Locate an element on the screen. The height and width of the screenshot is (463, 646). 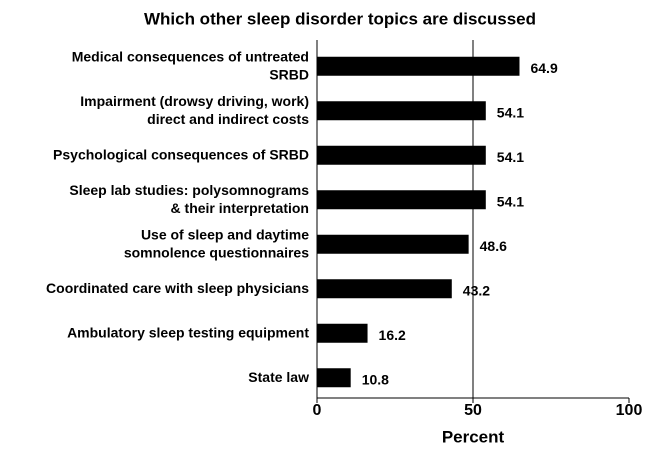
x-tick-label: 0 is located at coordinates (317, 410).